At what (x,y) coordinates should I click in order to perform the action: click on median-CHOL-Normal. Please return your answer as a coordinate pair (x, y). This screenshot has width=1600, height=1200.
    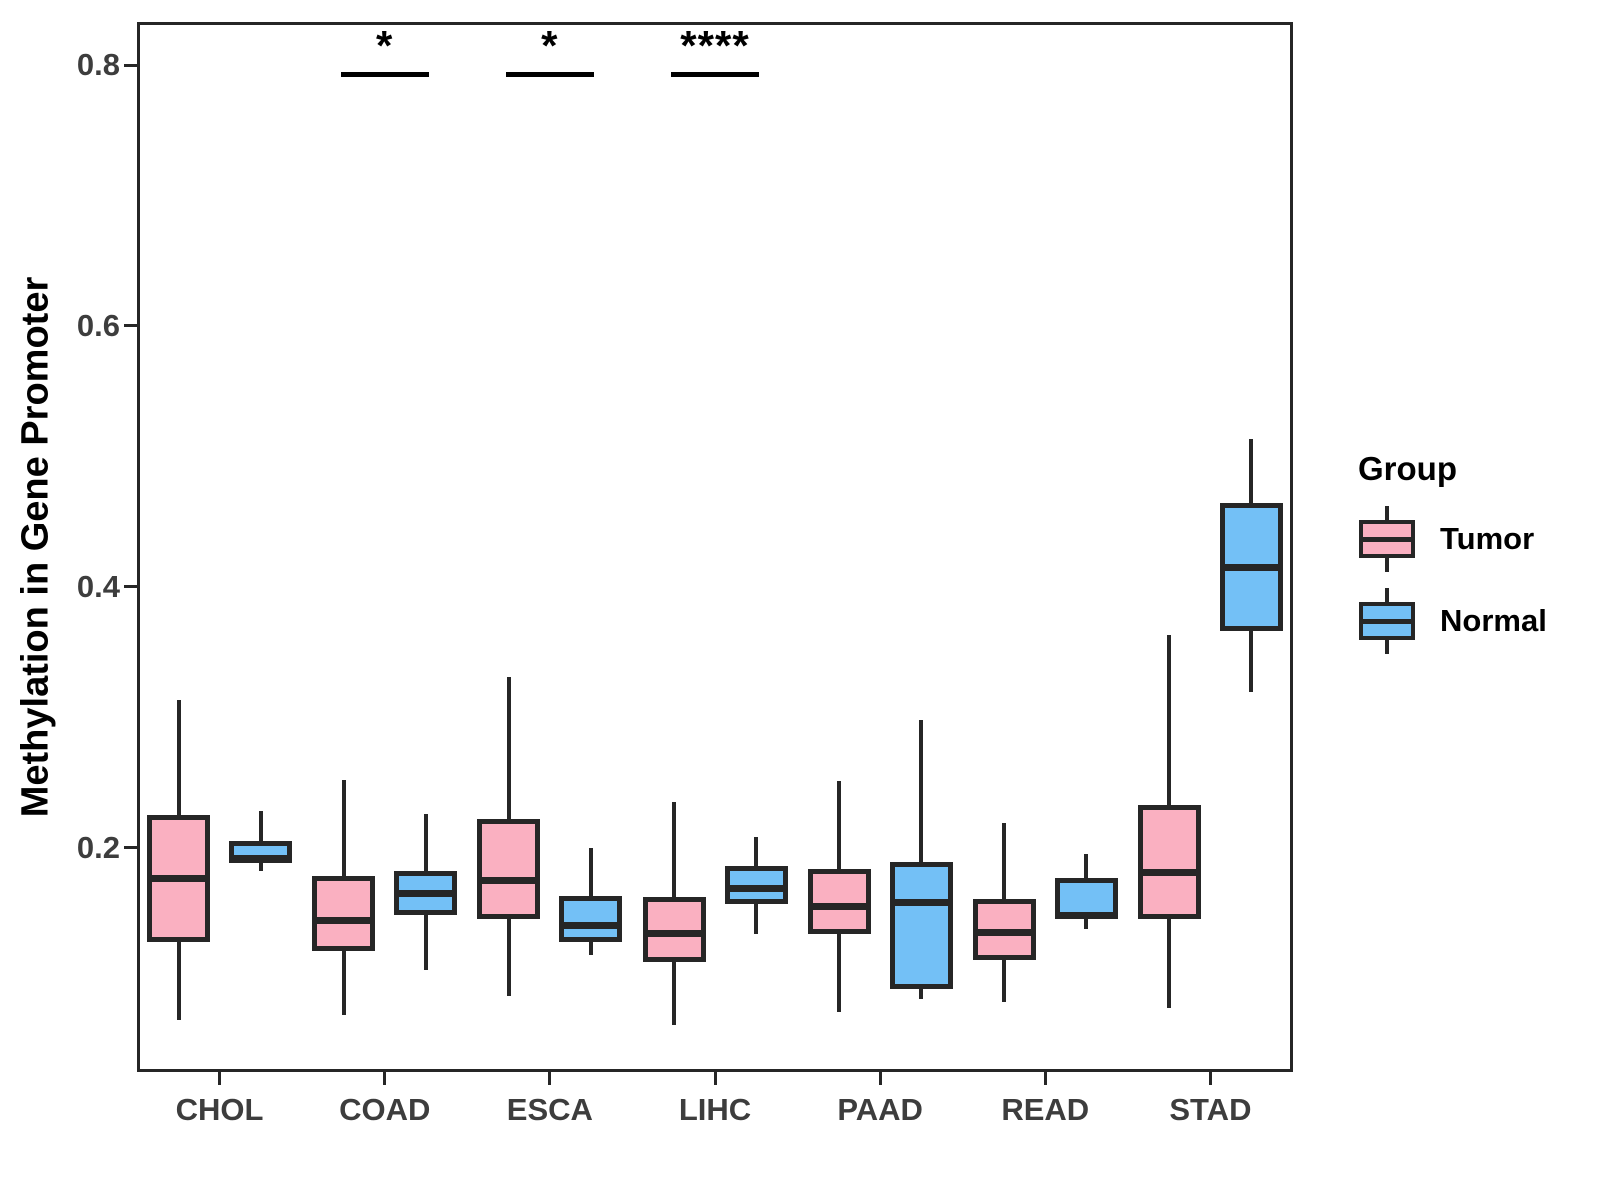
    Looking at the image, I should click on (261, 858).